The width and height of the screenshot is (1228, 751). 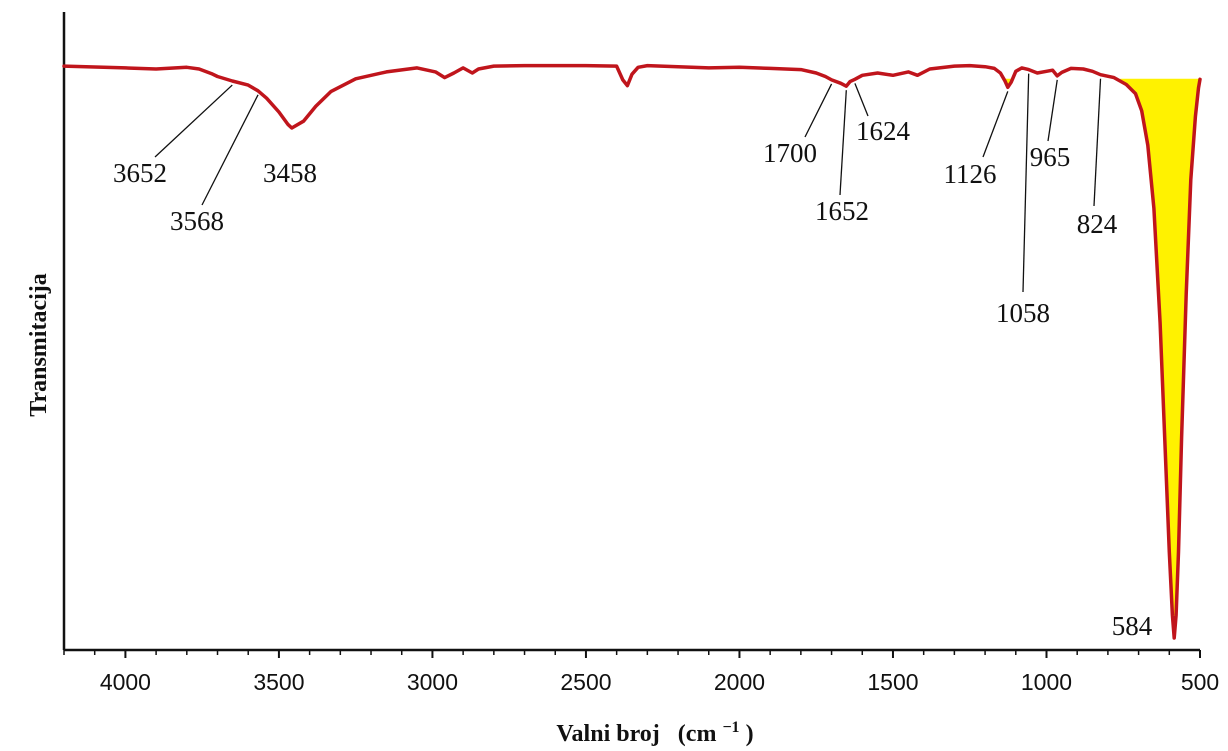 I want to click on x-axis-unit-superscript: −1, so click(x=730, y=727).